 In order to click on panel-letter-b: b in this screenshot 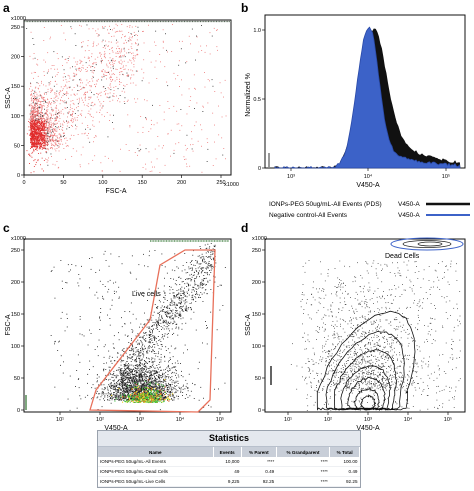, I will do `click(244, 8)`.